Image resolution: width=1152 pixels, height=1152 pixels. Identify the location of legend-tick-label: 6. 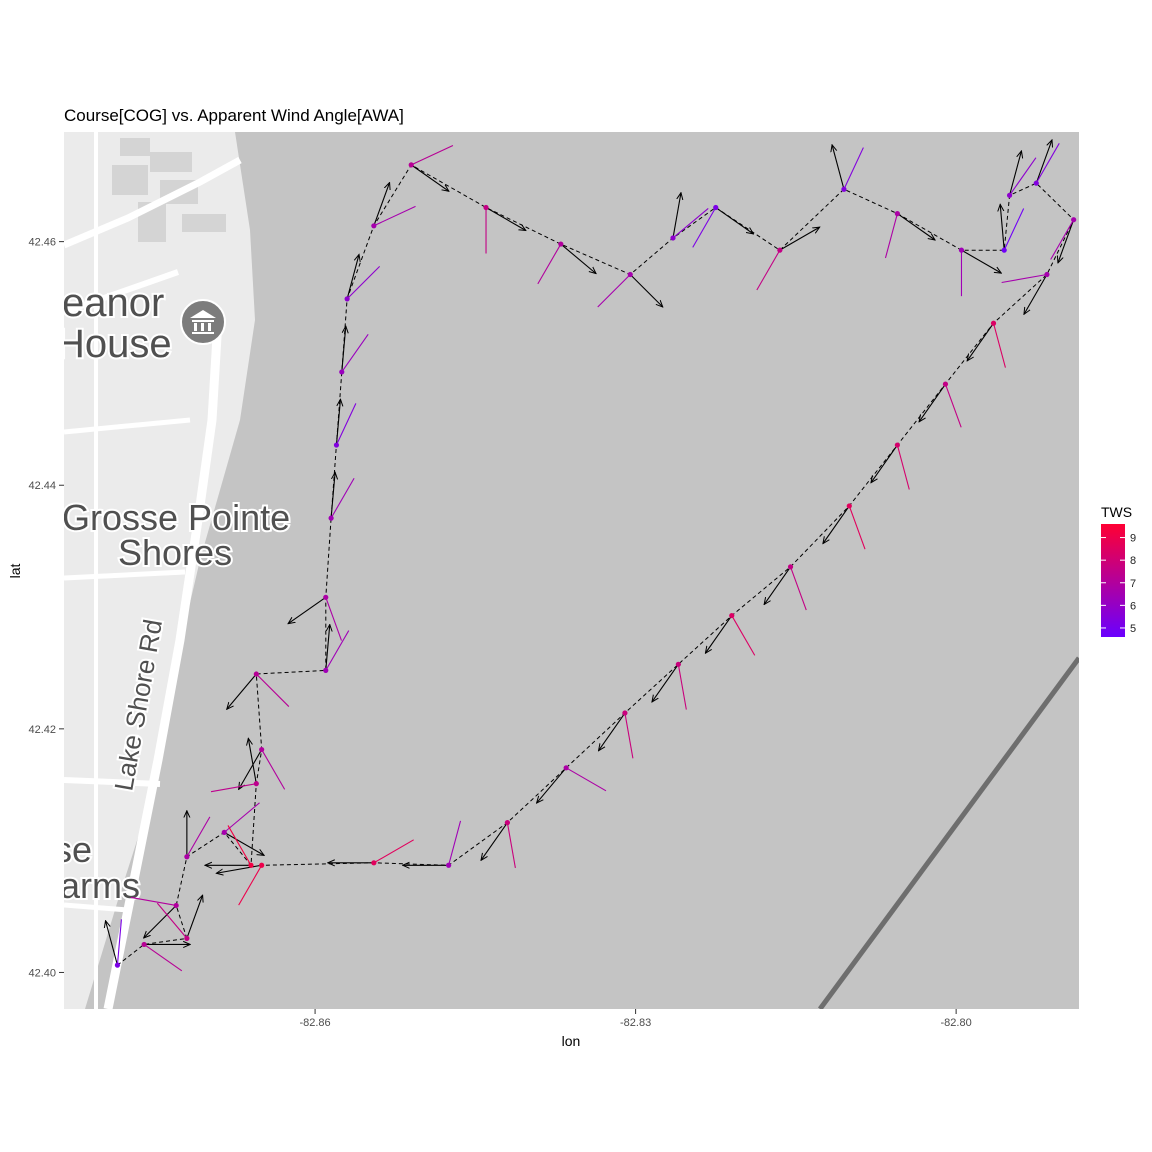
(1133, 606).